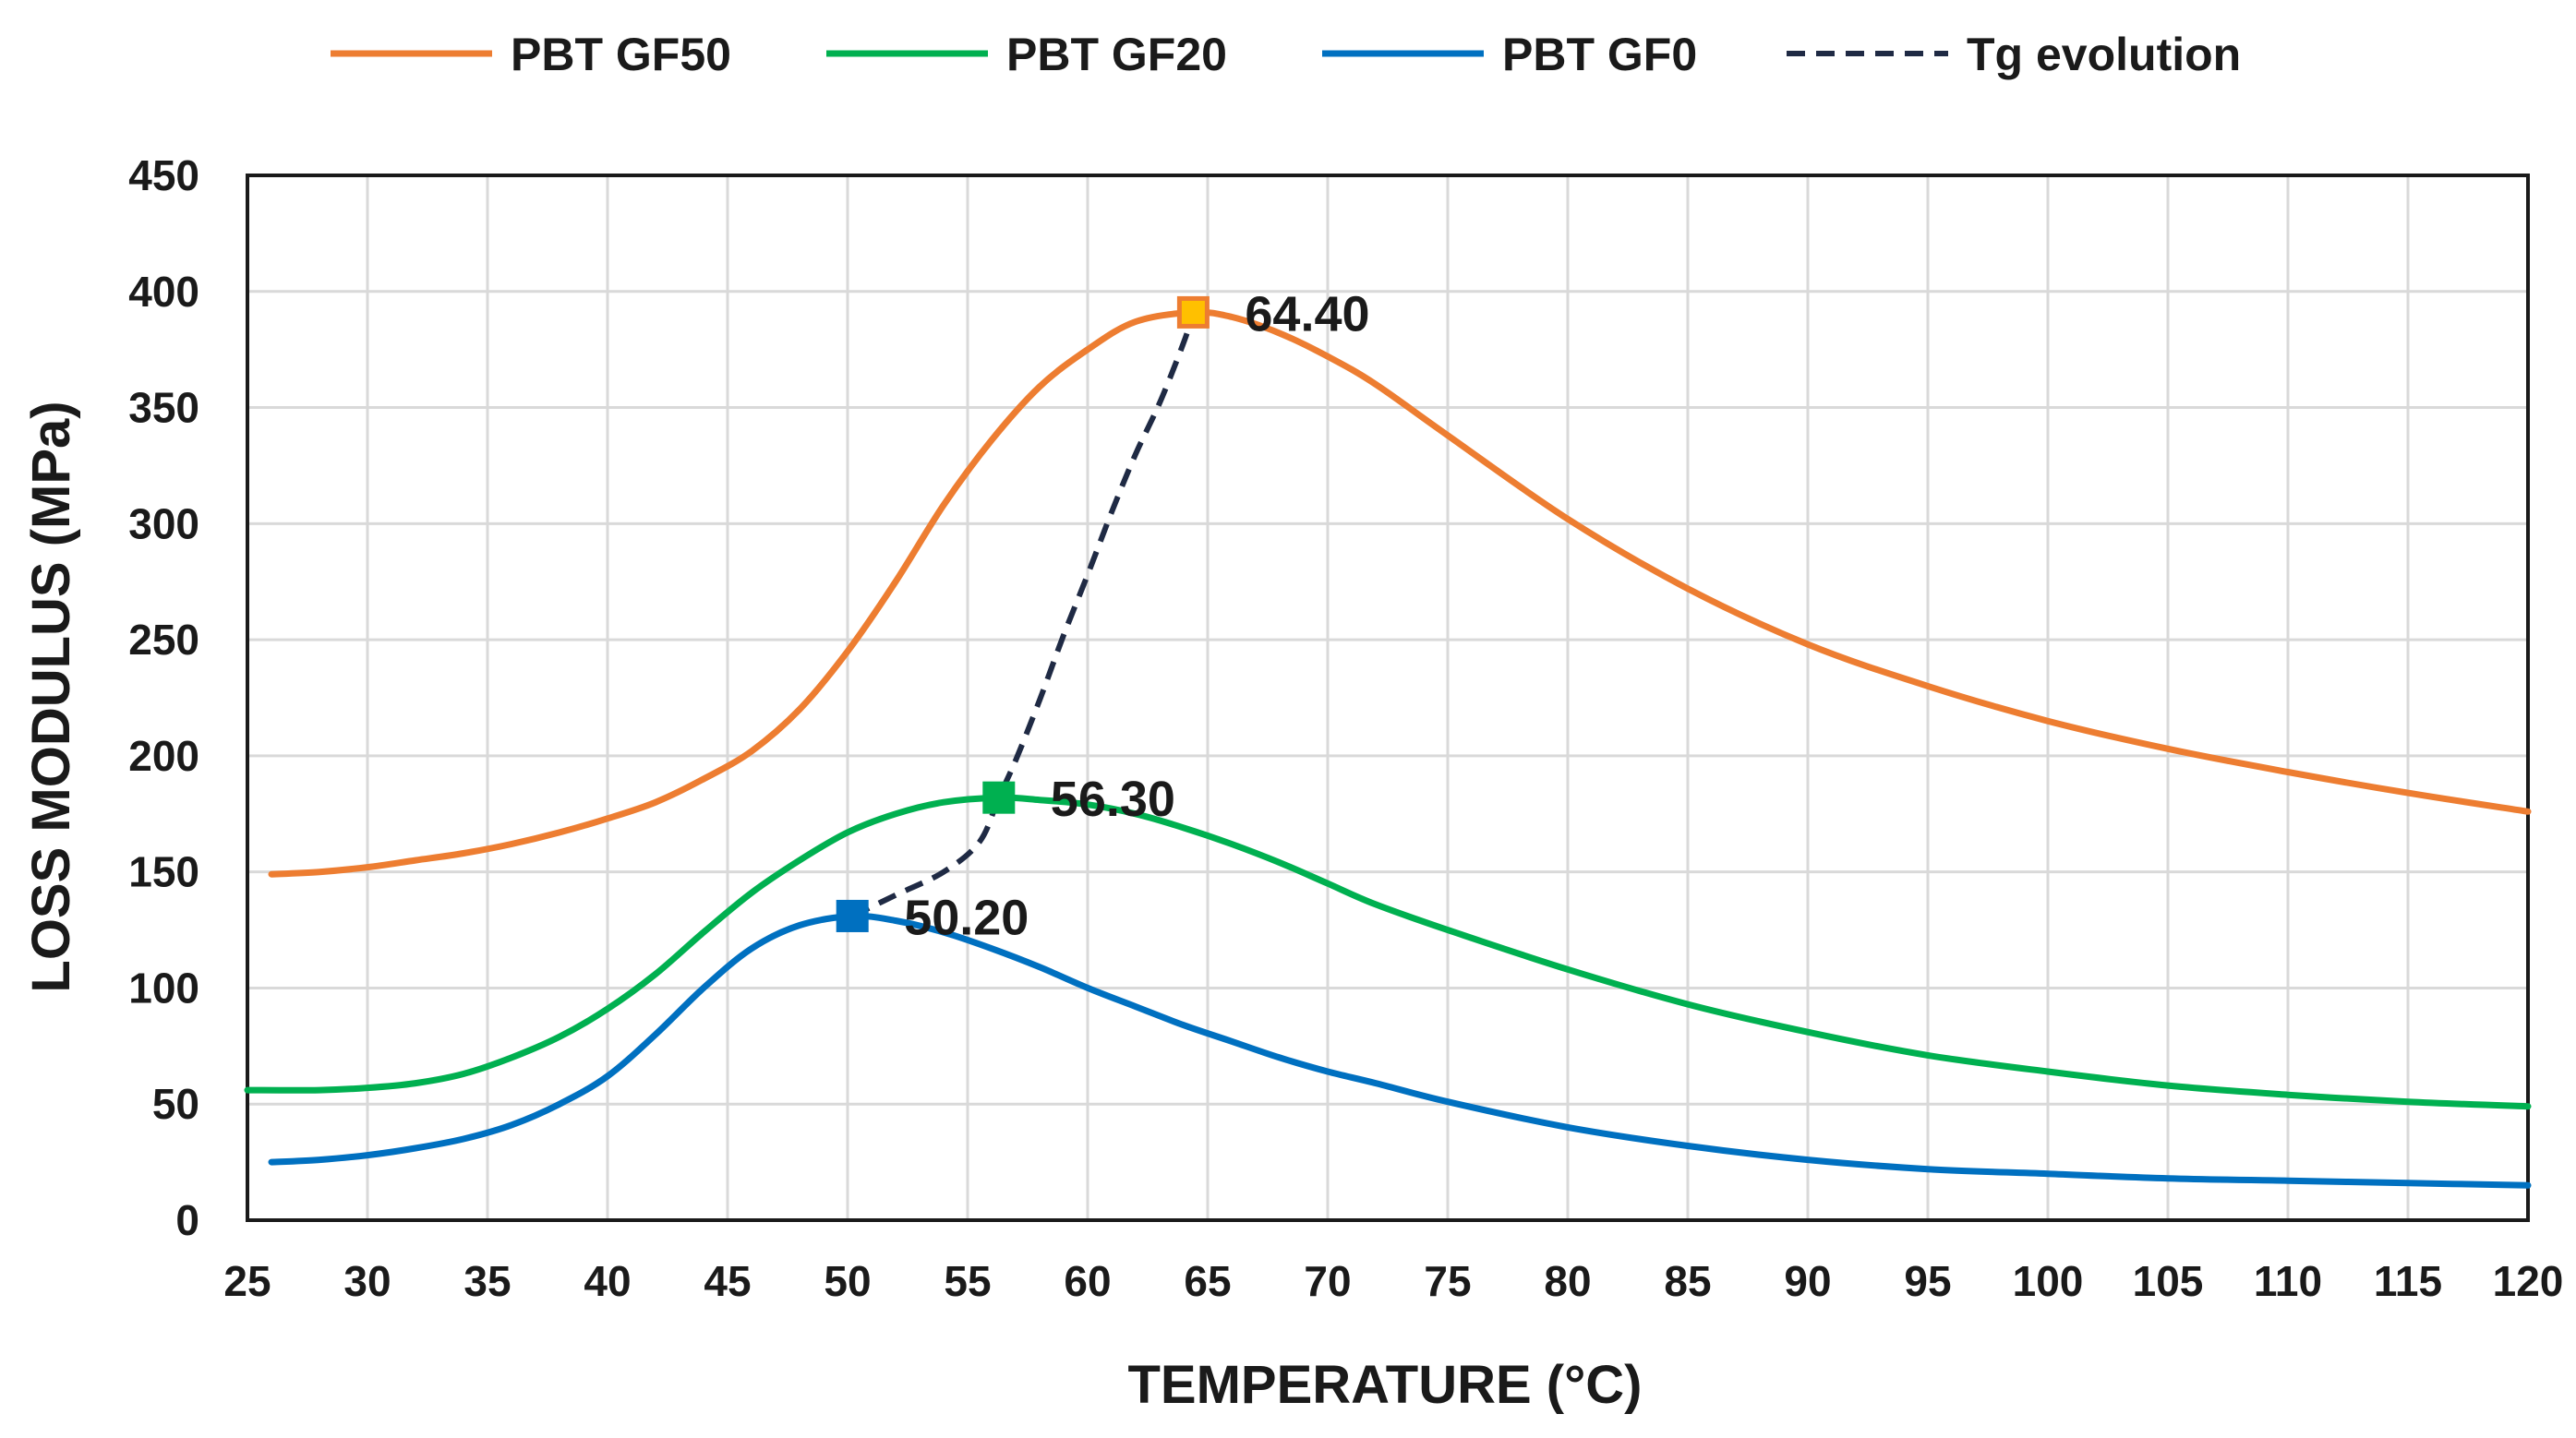 Image resolution: width=2576 pixels, height=1438 pixels. I want to click on y-tick-250: 250, so click(163, 640).